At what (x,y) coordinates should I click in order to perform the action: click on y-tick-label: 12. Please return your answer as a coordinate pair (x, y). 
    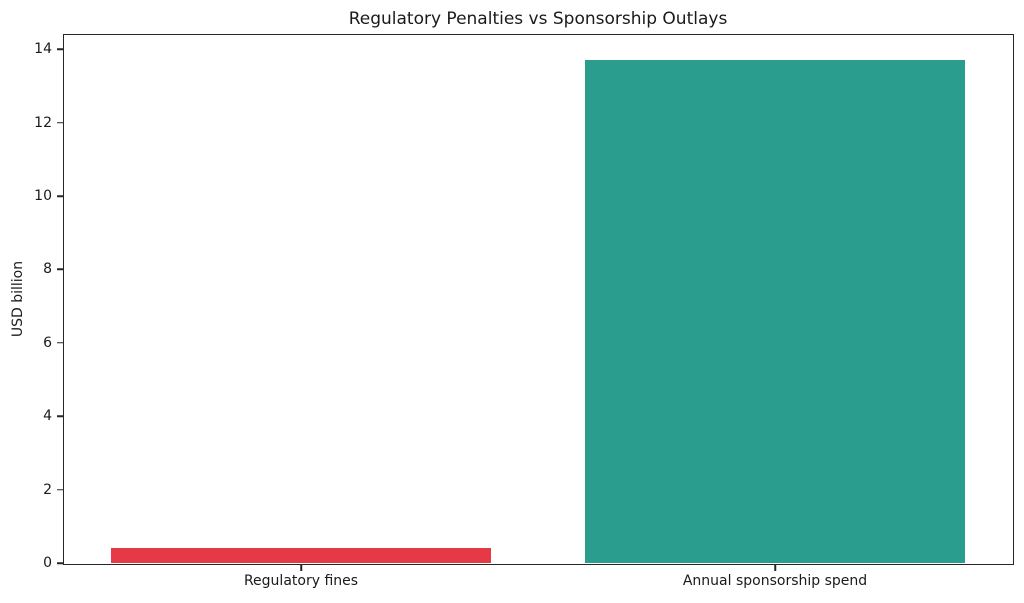
    Looking at the image, I should click on (43, 122).